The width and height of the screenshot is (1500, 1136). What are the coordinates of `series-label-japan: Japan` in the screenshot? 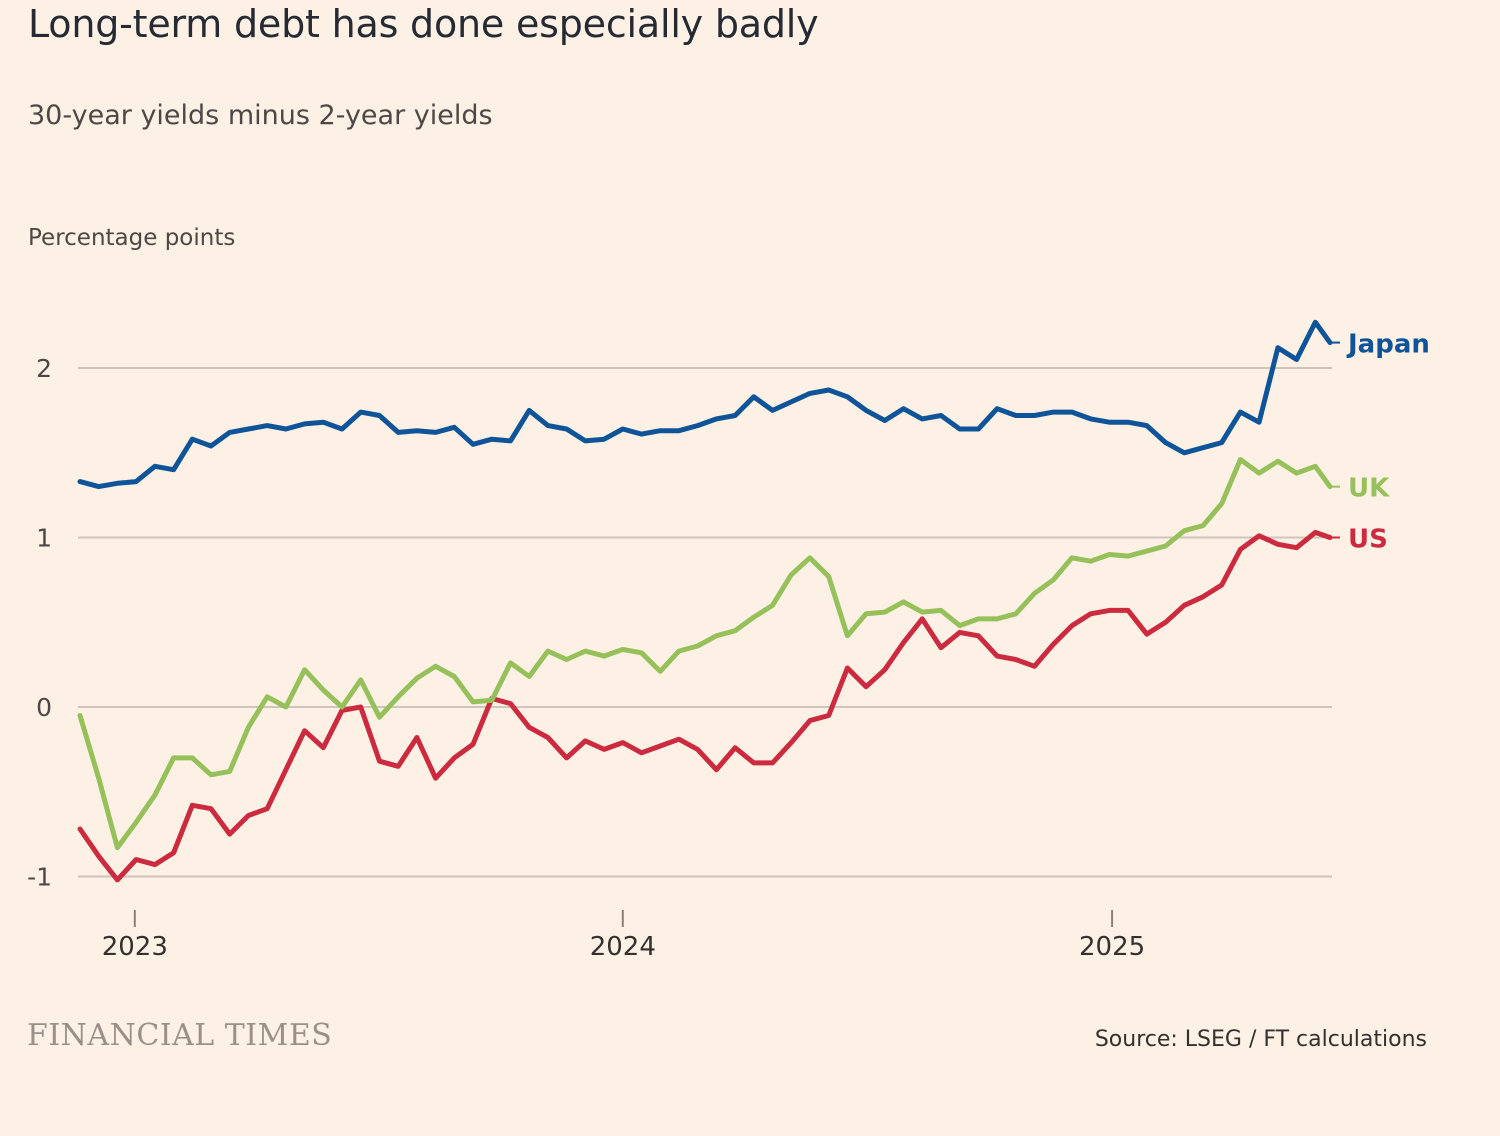 It's located at (1388, 345).